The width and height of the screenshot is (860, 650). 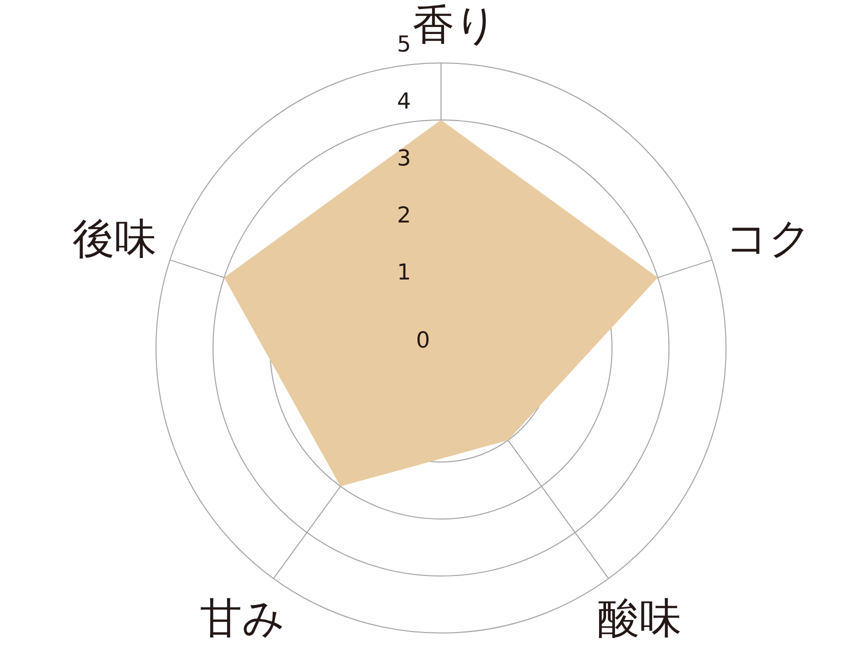 I want to click on spoke-label: 酸味, so click(x=640, y=617).